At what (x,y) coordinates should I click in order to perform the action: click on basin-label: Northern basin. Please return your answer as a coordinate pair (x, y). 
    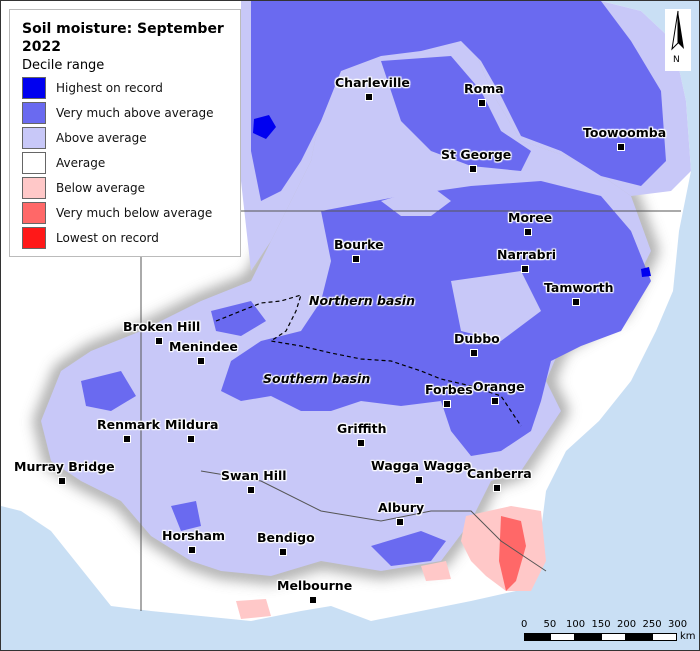
    Looking at the image, I should click on (362, 300).